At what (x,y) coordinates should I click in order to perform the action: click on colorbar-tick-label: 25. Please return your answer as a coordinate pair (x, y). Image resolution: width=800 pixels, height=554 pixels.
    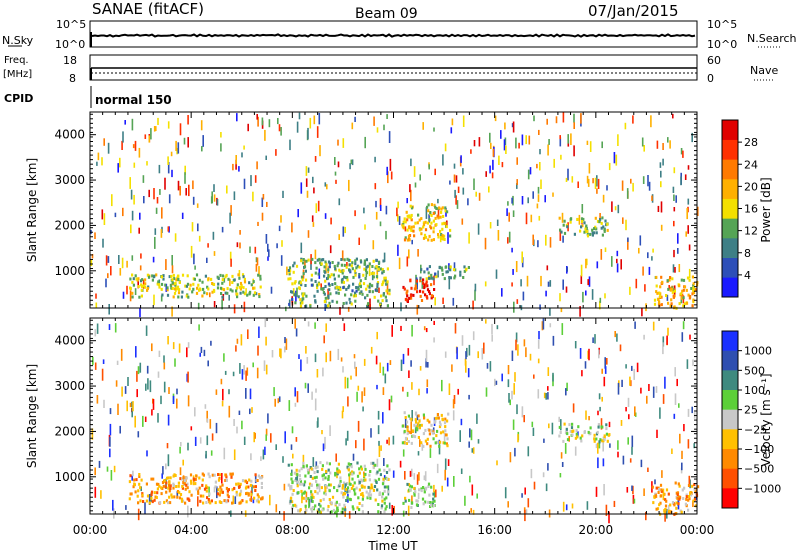
    Looking at the image, I should click on (751, 410).